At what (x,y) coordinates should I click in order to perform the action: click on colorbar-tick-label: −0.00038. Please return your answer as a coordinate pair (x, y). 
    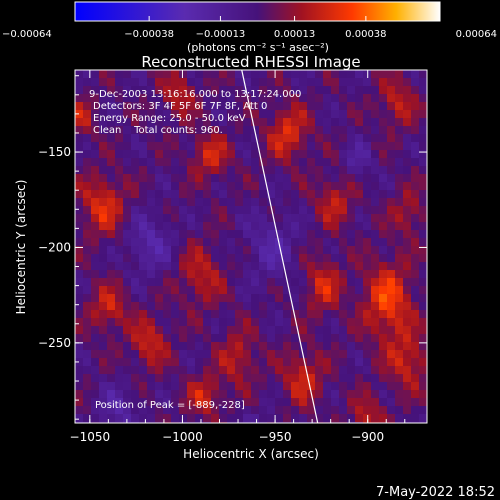
    Looking at the image, I should click on (149, 34).